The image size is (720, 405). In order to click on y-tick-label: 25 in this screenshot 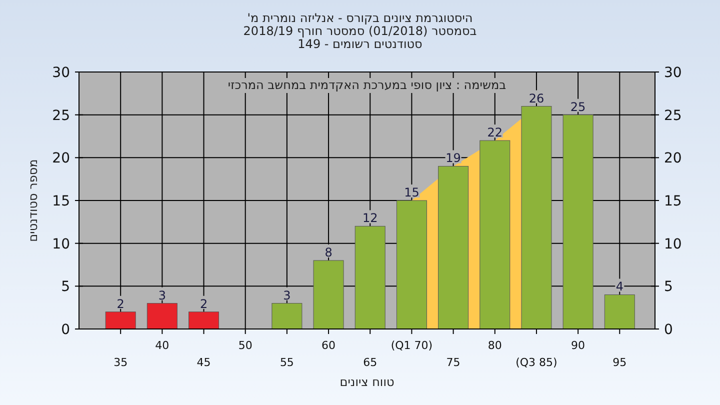, I will do `click(61, 116)`.